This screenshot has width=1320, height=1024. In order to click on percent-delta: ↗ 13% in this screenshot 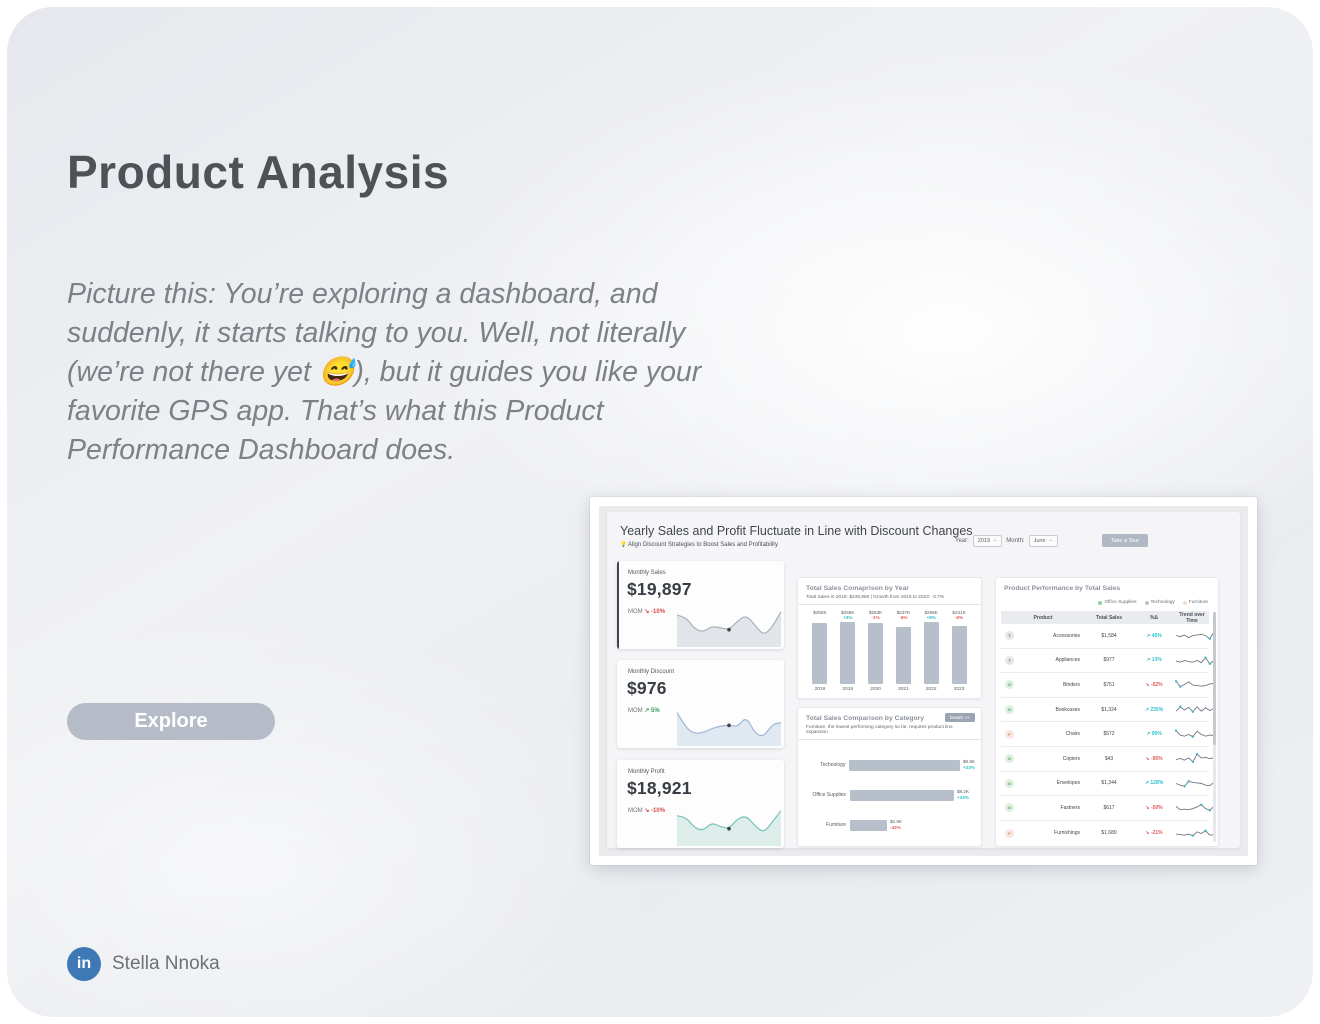, I will do `click(1154, 660)`.